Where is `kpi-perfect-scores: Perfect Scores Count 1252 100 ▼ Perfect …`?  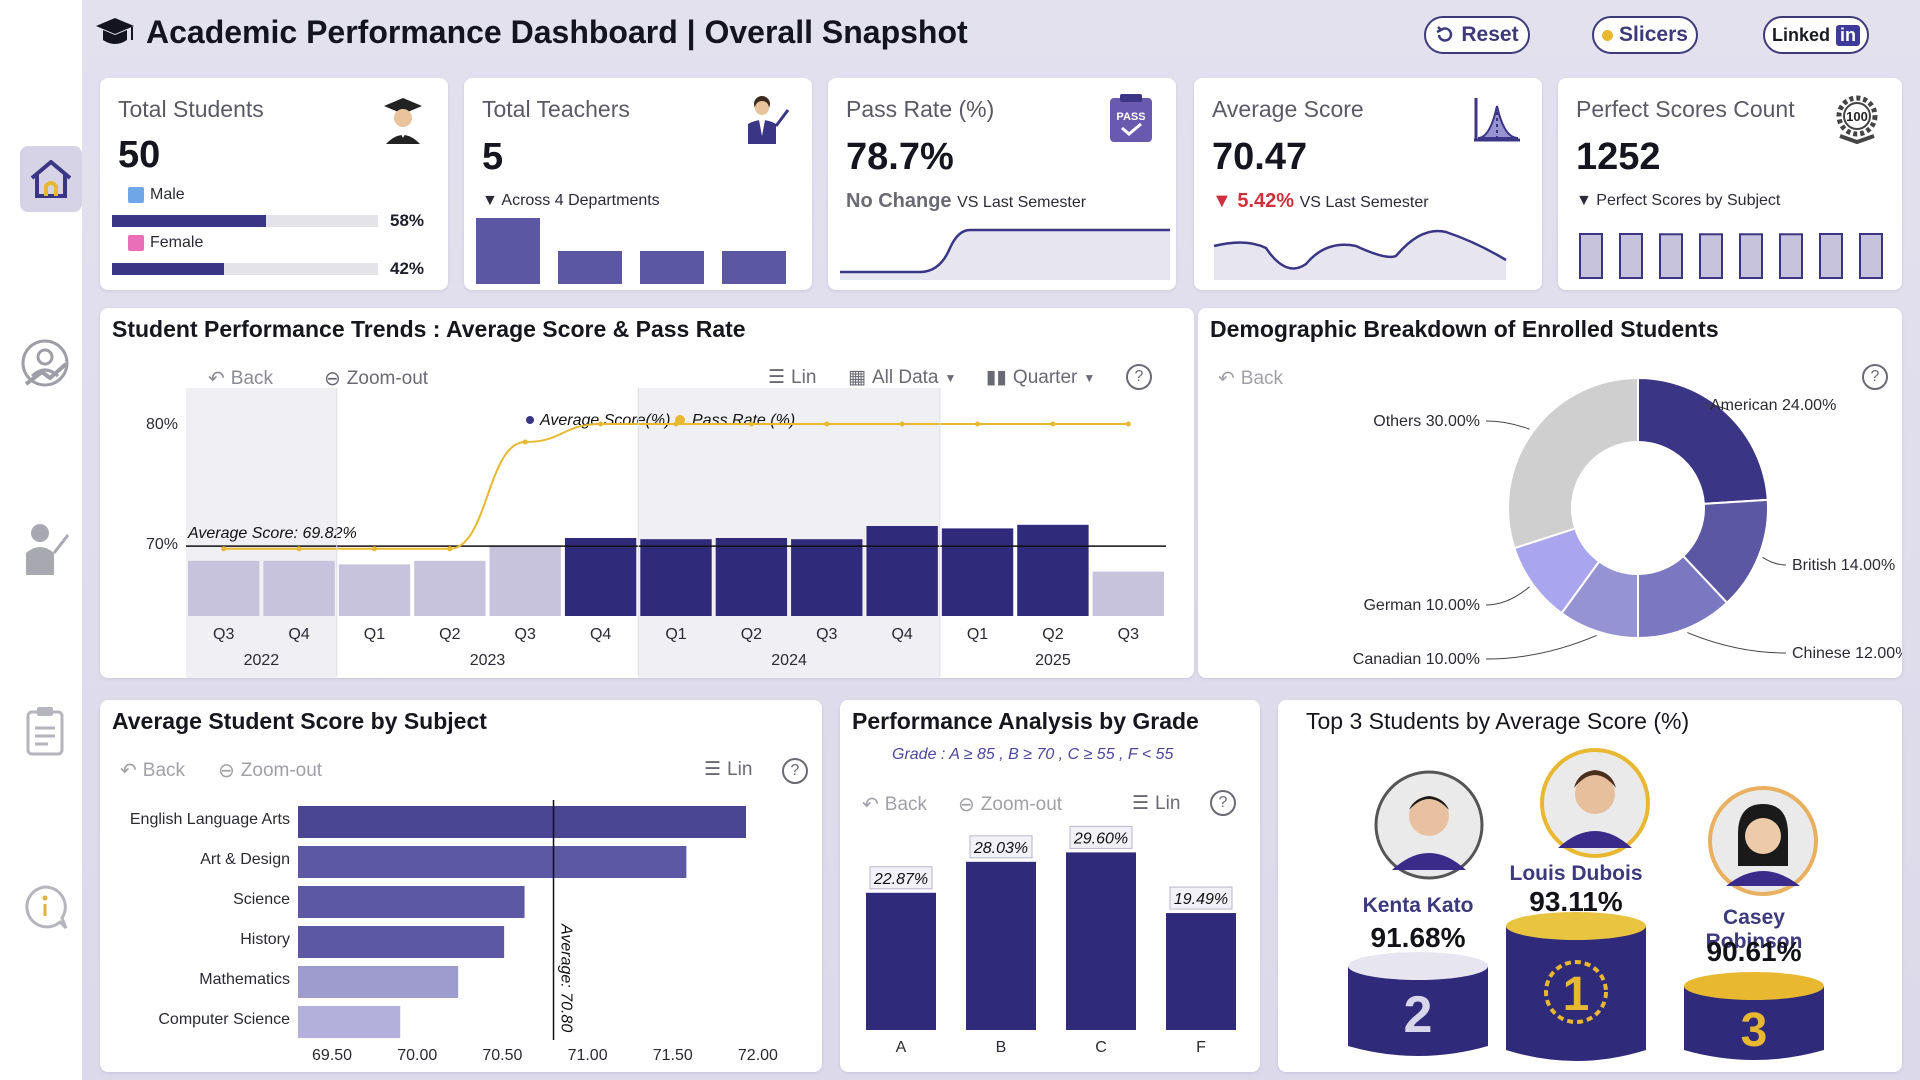 kpi-perfect-scores: Perfect Scores Count 1252 100 ▼ Perfect … is located at coordinates (1730, 184).